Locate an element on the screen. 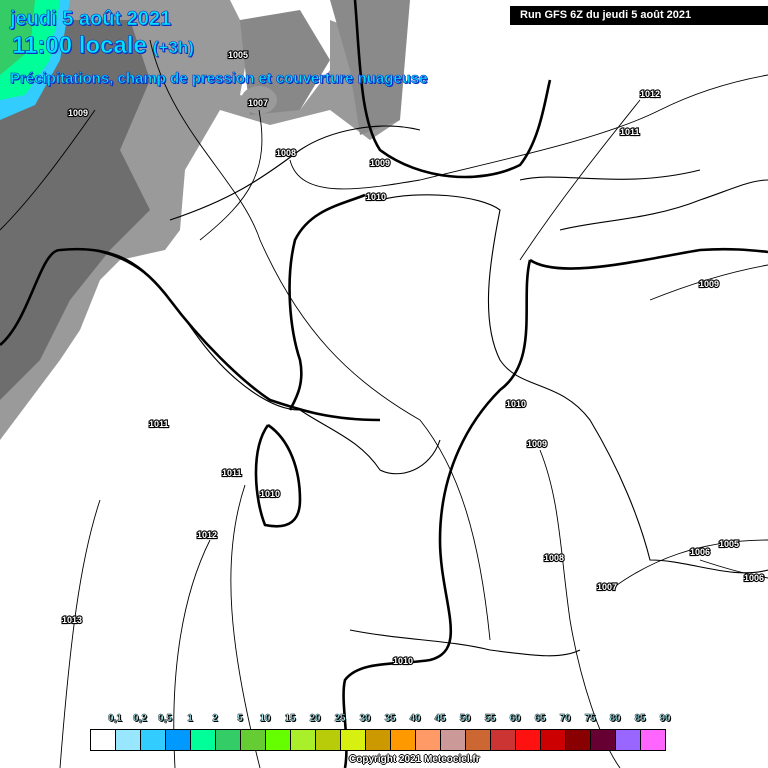 This screenshot has height=768, width=768. legend-label: 50 is located at coordinates (465, 718).